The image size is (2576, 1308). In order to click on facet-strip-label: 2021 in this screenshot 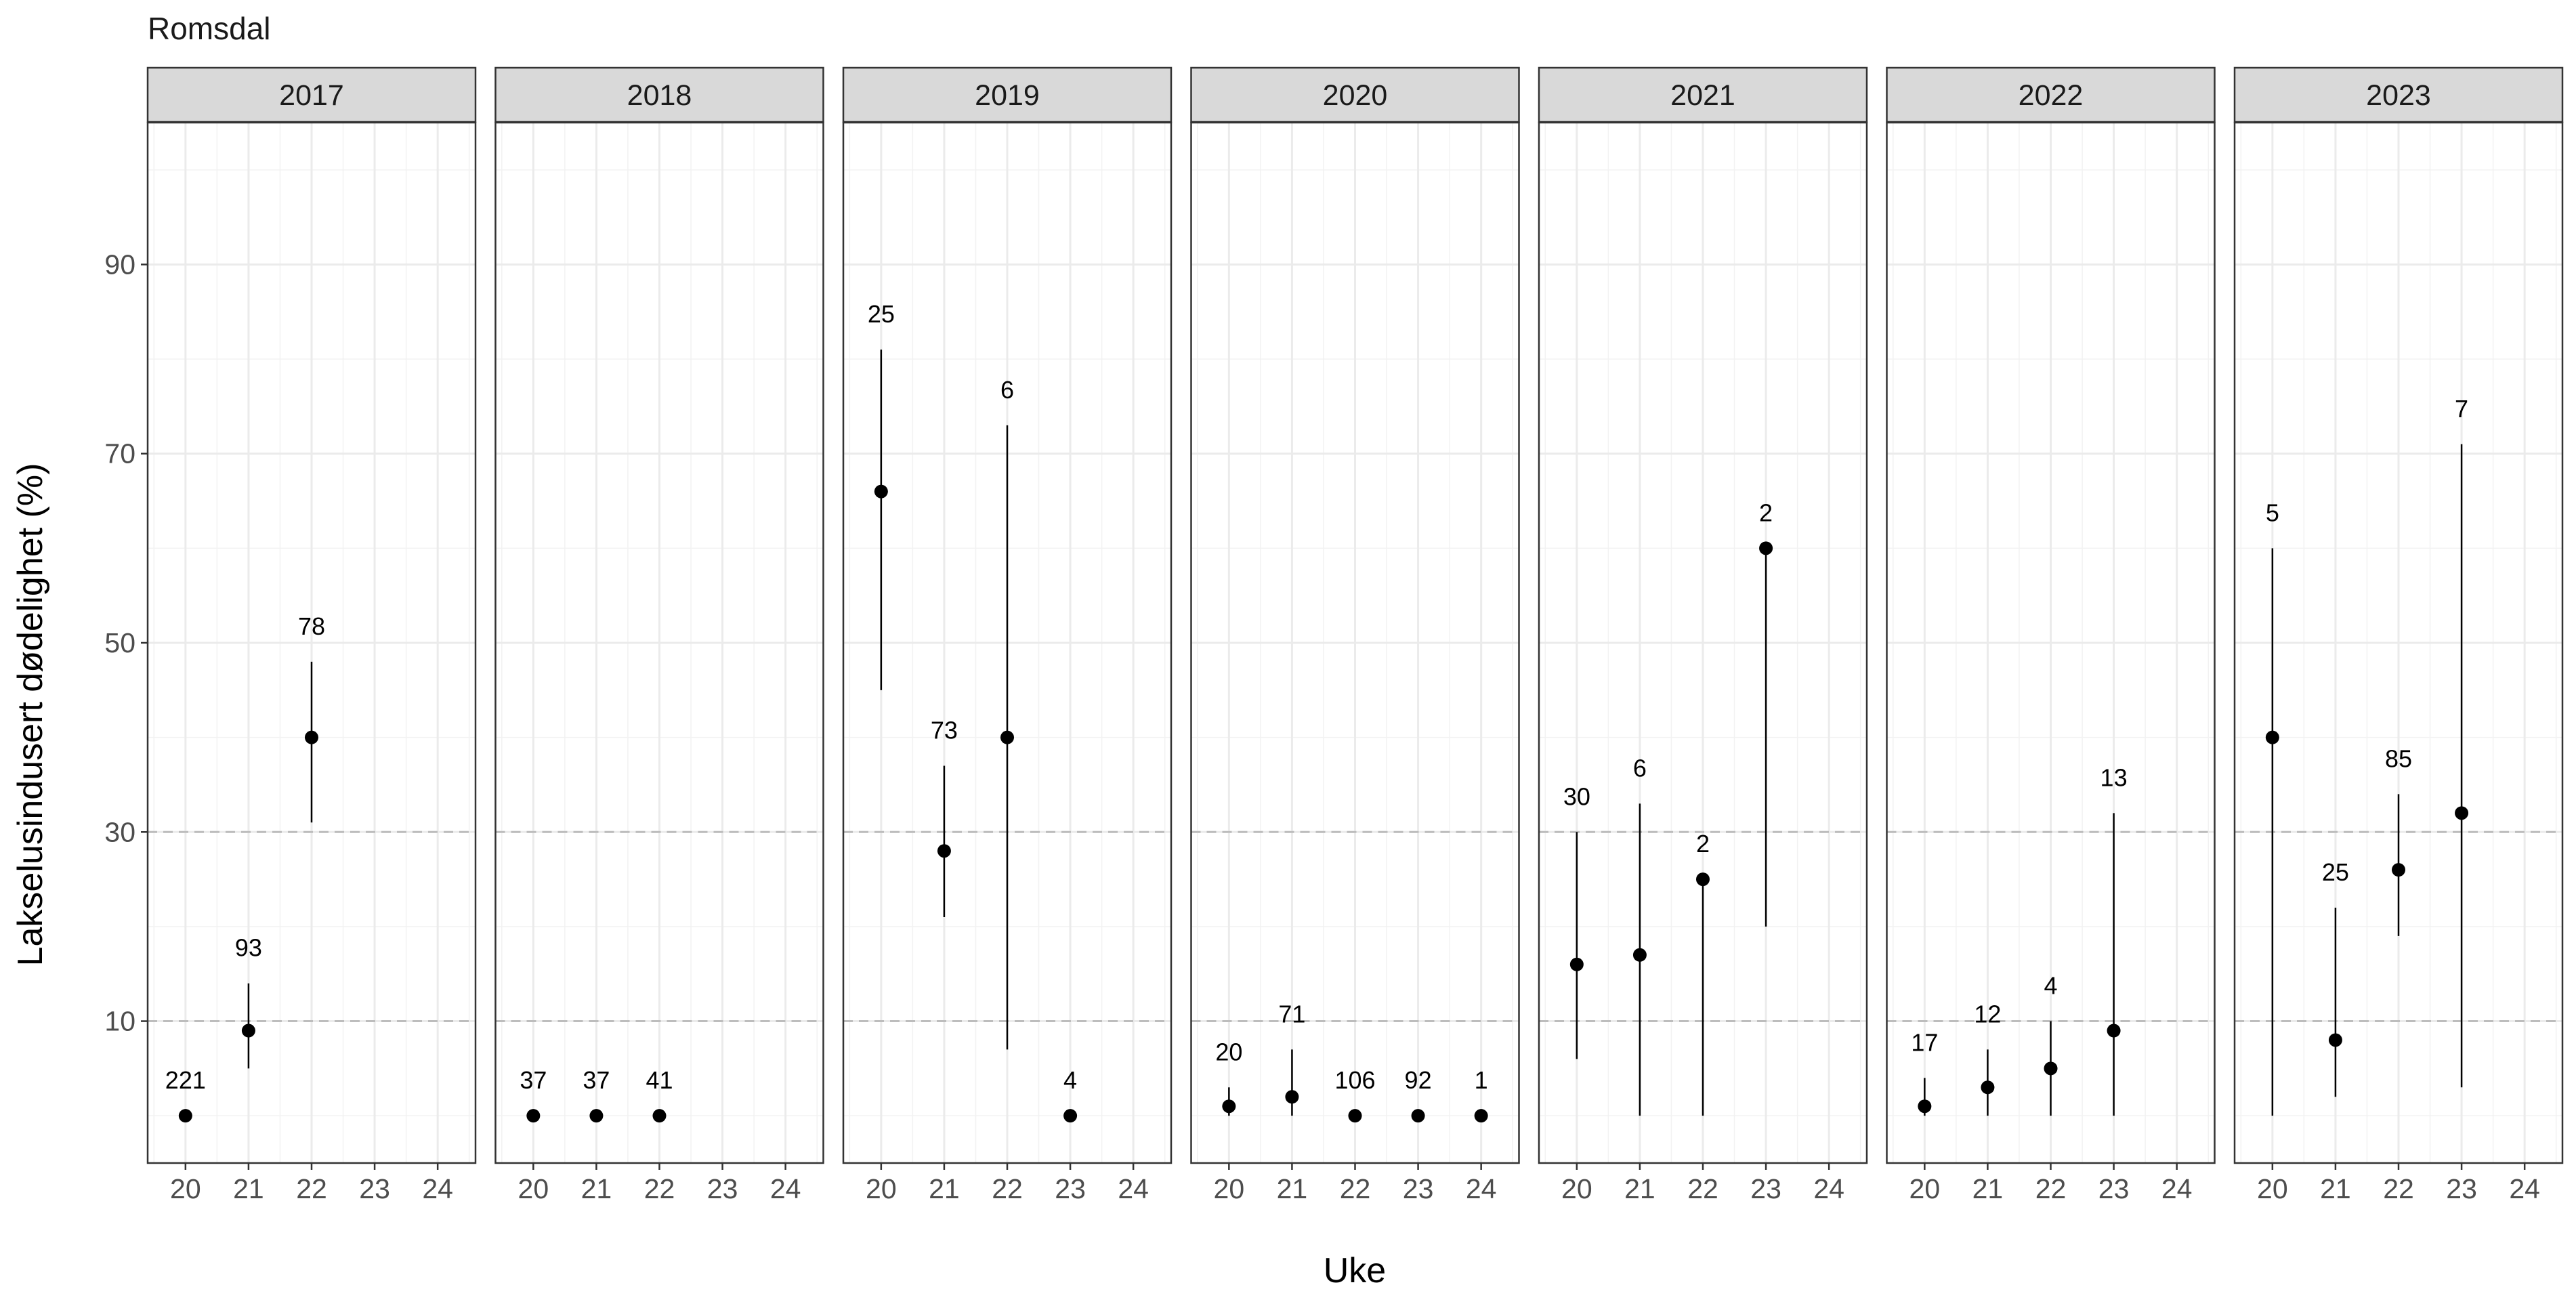, I will do `click(1702, 95)`.